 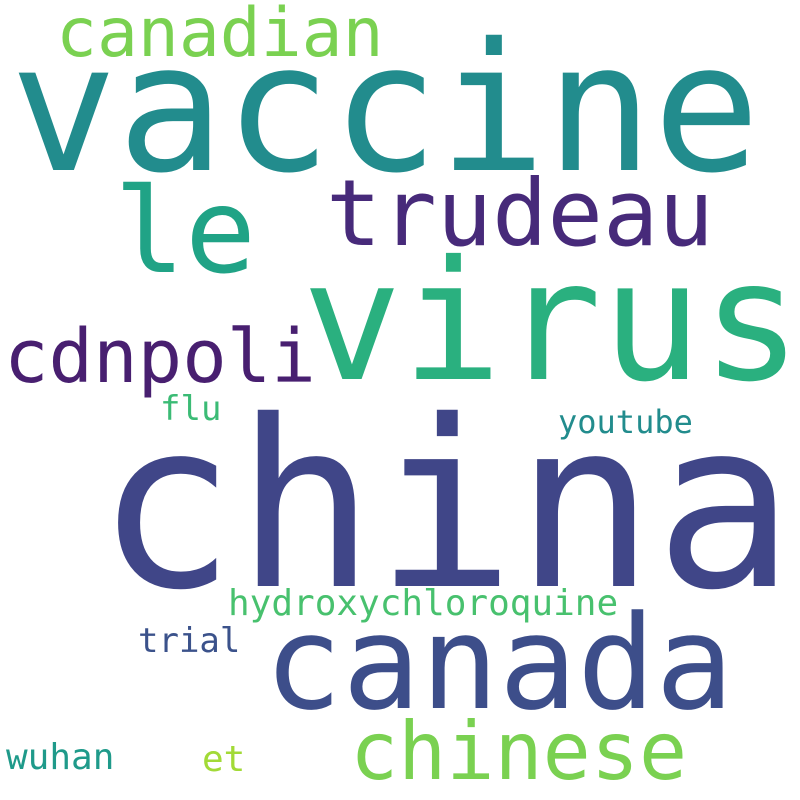 I want to click on word-hydroxychloroquine: hydroxychloroquine, so click(x=423, y=603).